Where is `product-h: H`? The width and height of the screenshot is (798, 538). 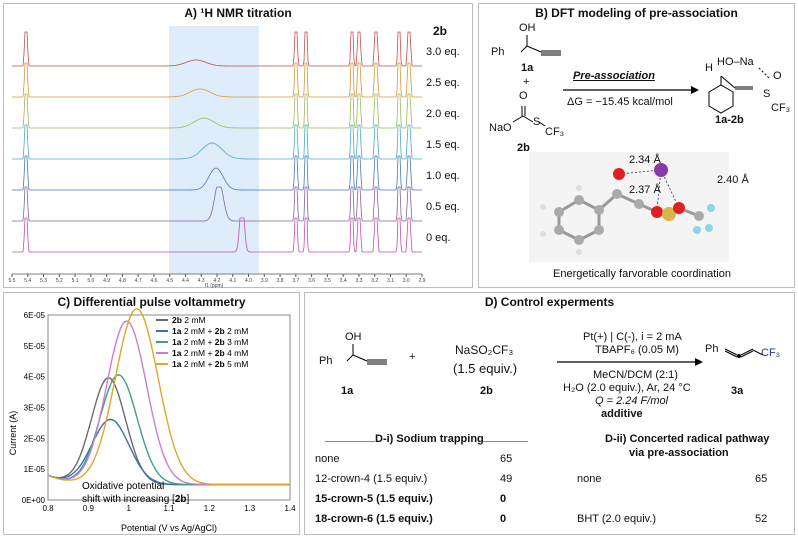
product-h: H is located at coordinates (709, 68).